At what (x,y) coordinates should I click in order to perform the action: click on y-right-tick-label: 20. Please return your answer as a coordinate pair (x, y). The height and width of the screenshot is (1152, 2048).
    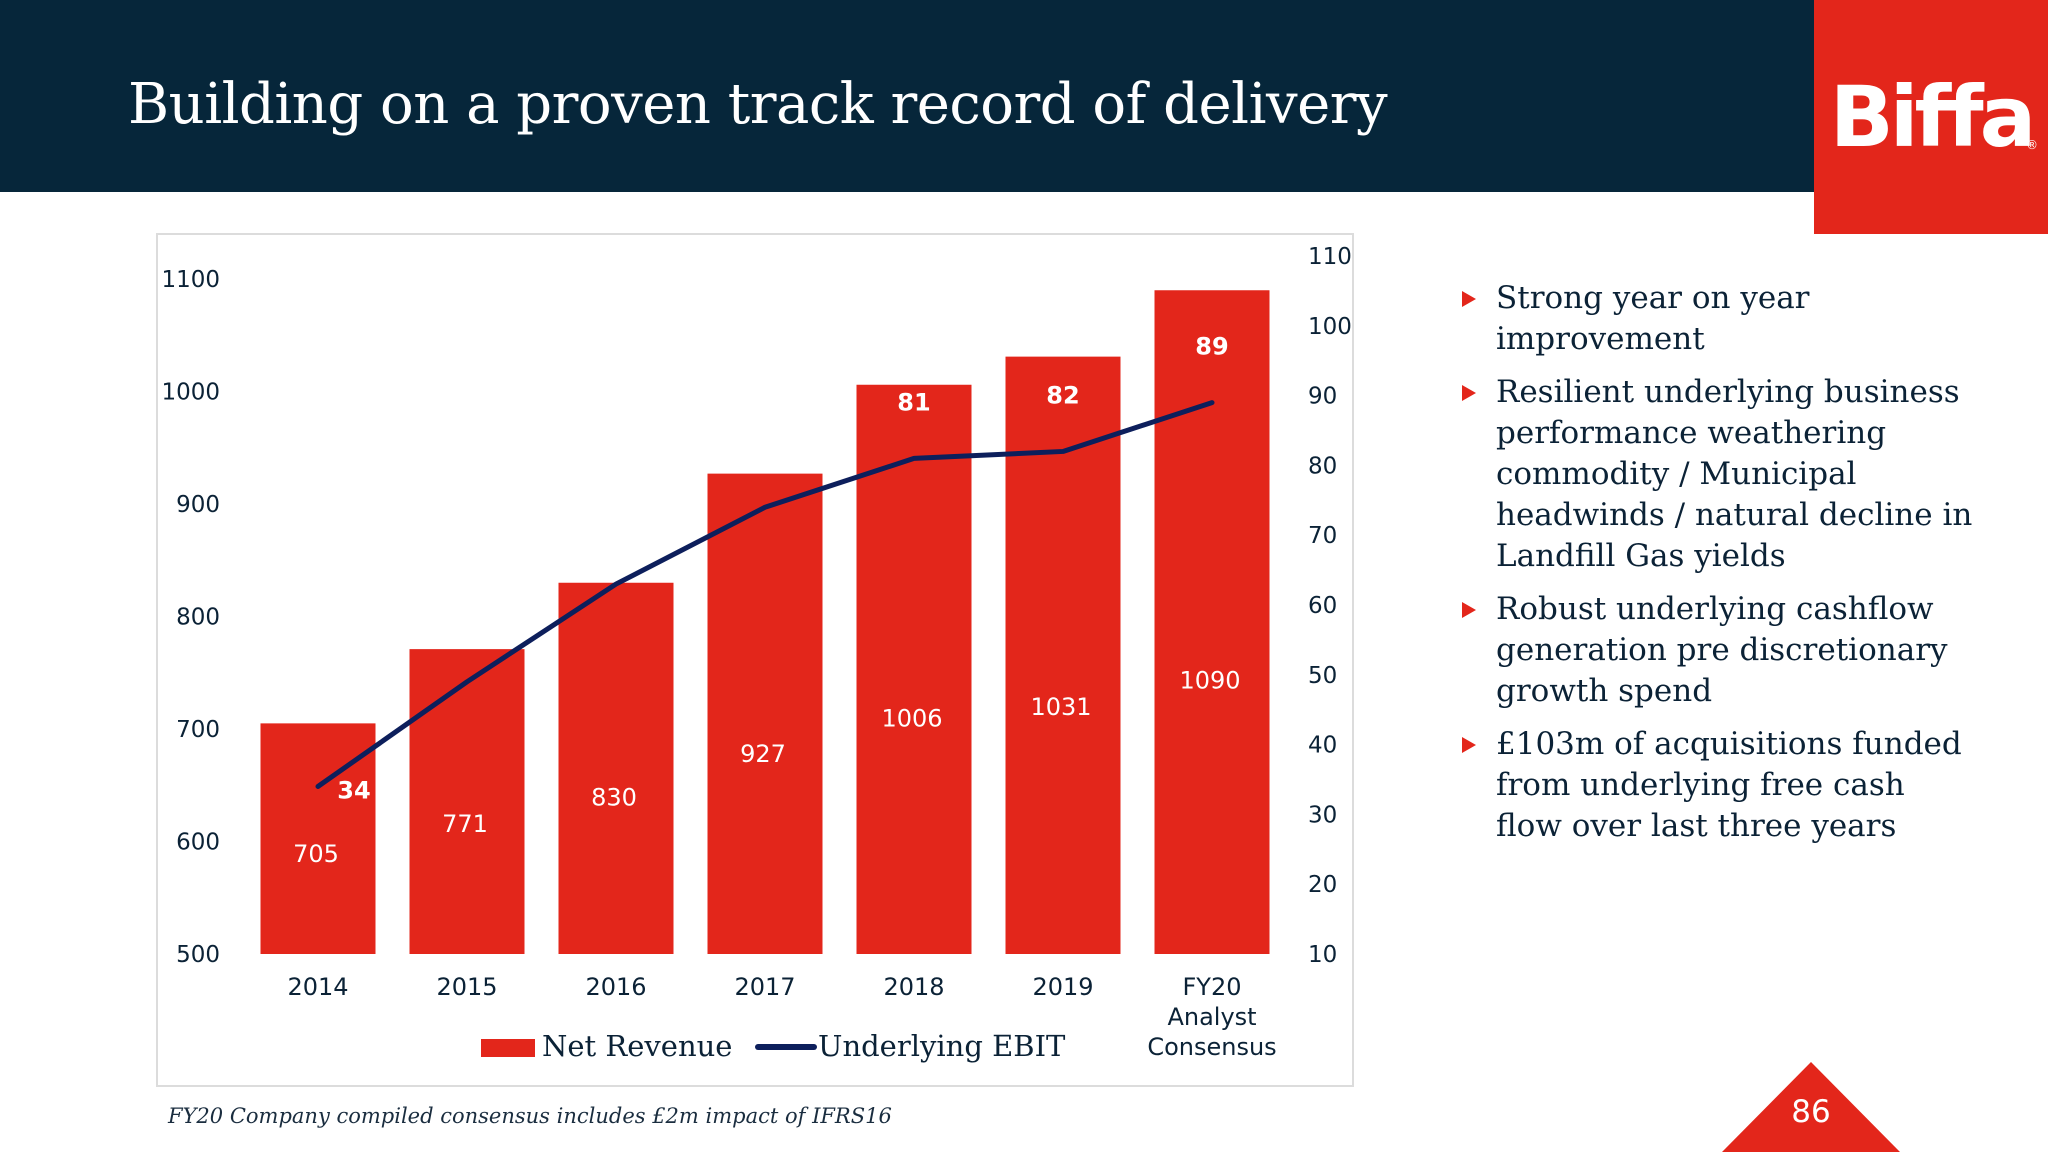
    Looking at the image, I should click on (1322, 885).